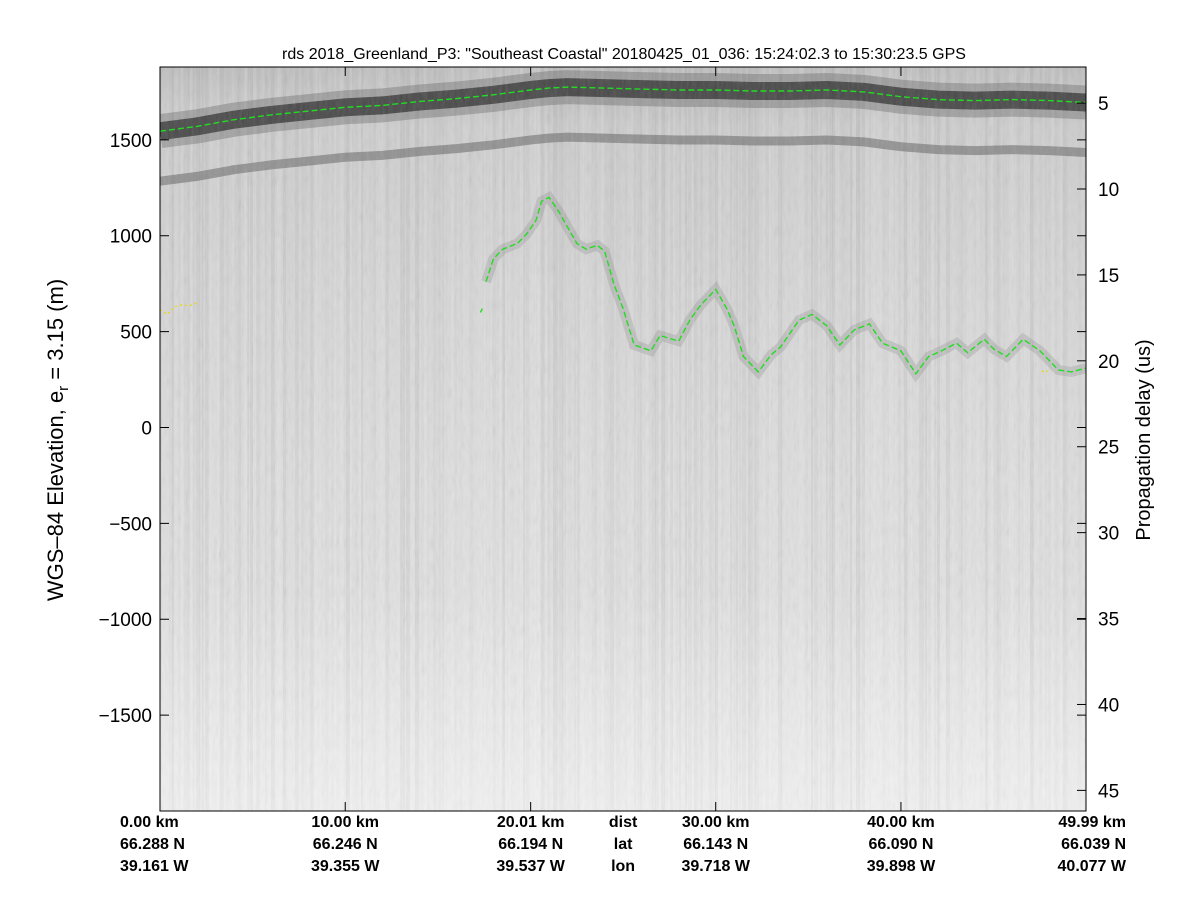 This screenshot has width=1200, height=900. I want to click on right-tick-label: 40, so click(1108, 705).